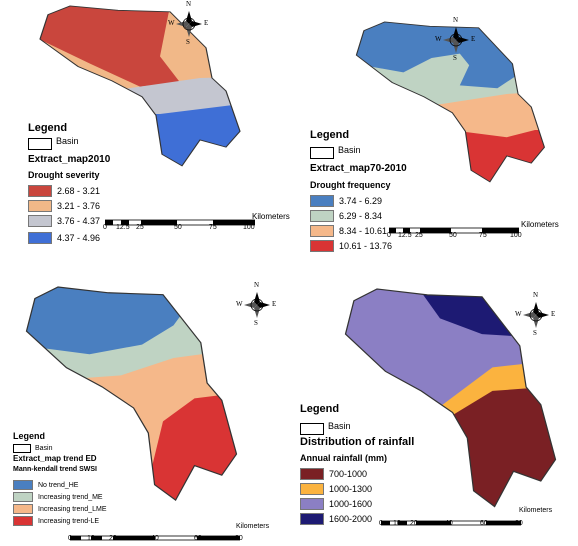 This screenshot has height=546, width=578. Describe the element at coordinates (131, 393) in the screenshot. I see `map-trend` at that location.